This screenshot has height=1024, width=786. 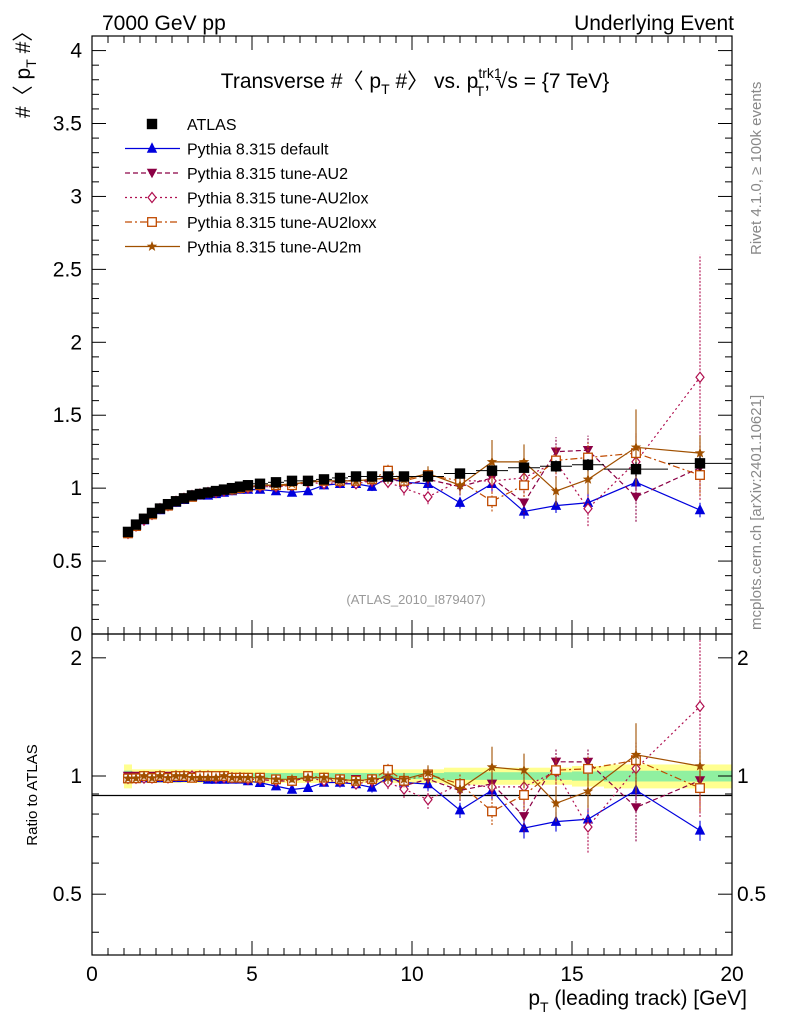 What do you see at coordinates (67, 269) in the screenshot?
I see `y-tick-label: 2.5` at bounding box center [67, 269].